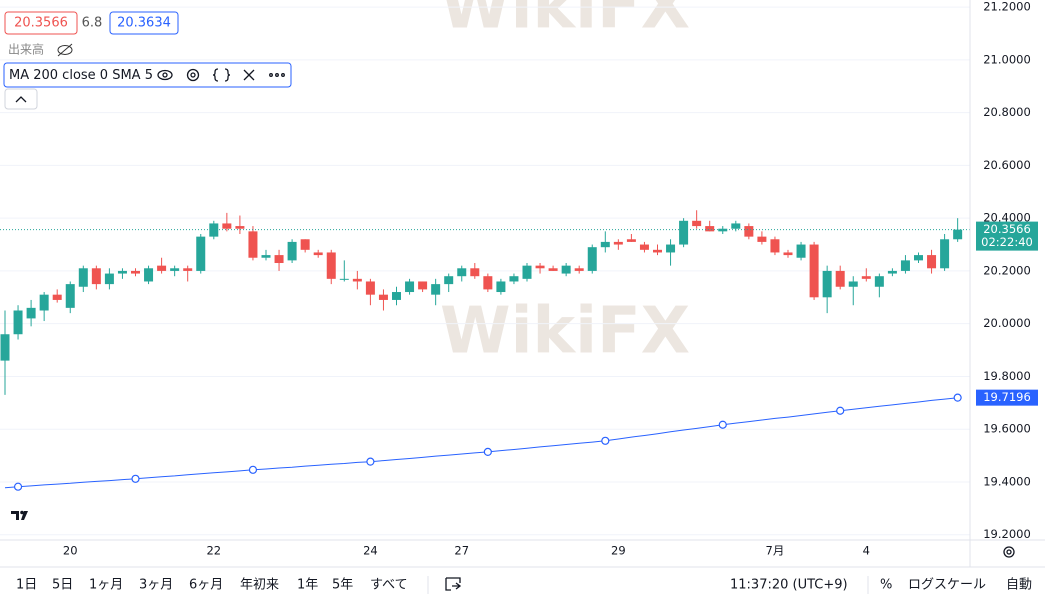  I want to click on volume-label: 出来高, so click(26, 49).